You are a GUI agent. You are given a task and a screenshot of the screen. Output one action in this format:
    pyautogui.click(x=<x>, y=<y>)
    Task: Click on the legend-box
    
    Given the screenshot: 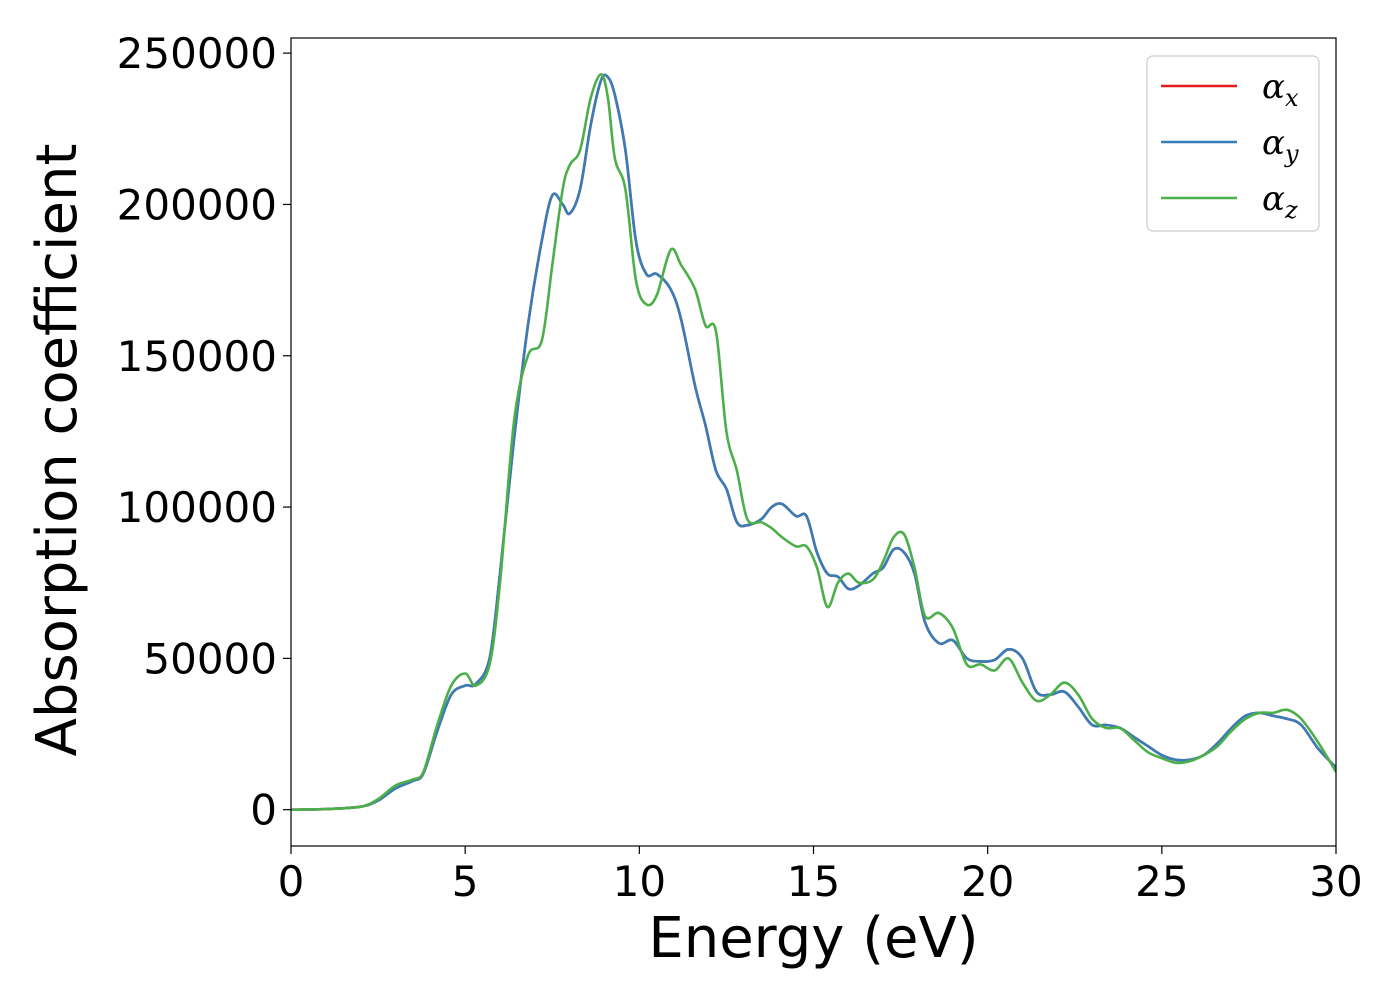 What is the action you would take?
    pyautogui.click(x=1233, y=143)
    